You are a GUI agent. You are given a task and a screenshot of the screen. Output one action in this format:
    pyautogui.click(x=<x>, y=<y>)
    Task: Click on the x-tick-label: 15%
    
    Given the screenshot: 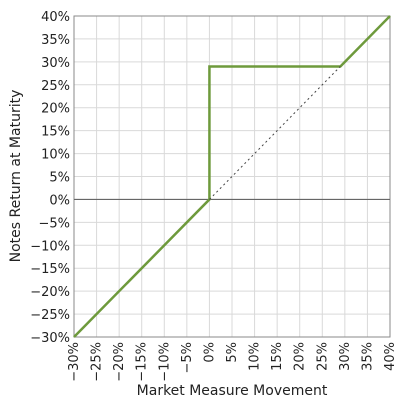 What is the action you would take?
    pyautogui.click(x=277, y=356)
    